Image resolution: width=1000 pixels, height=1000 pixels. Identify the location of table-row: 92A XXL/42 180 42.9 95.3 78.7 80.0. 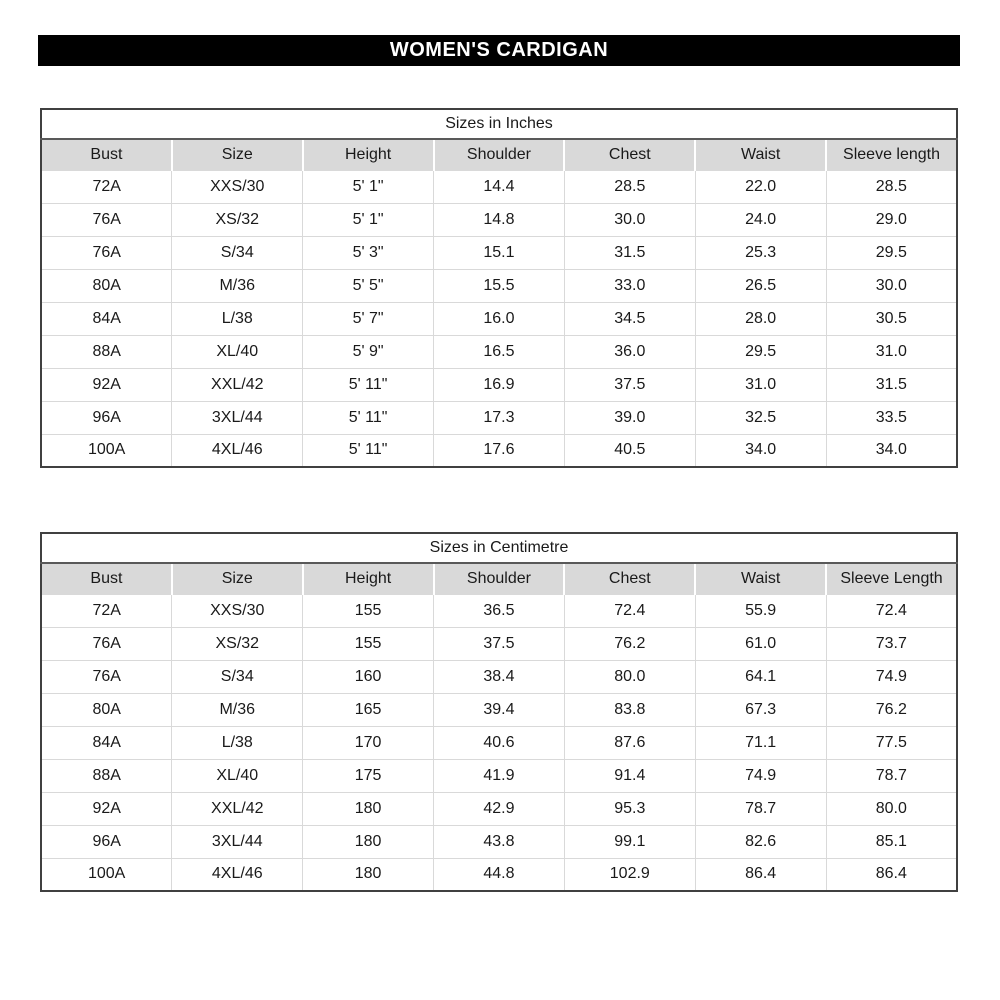
(499, 808).